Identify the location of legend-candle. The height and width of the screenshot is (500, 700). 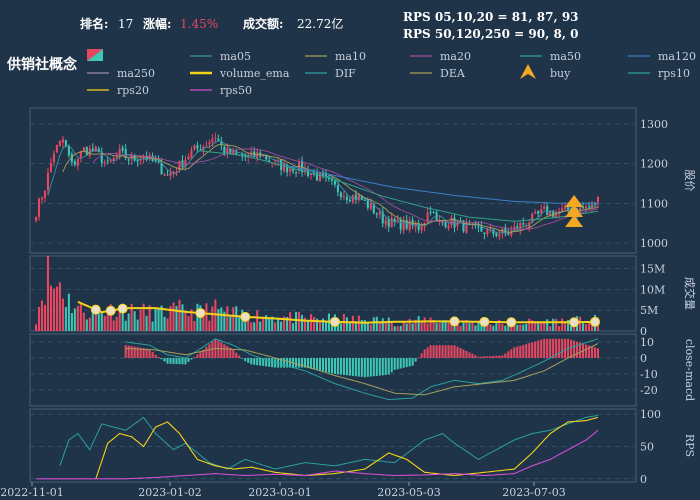
(95, 55).